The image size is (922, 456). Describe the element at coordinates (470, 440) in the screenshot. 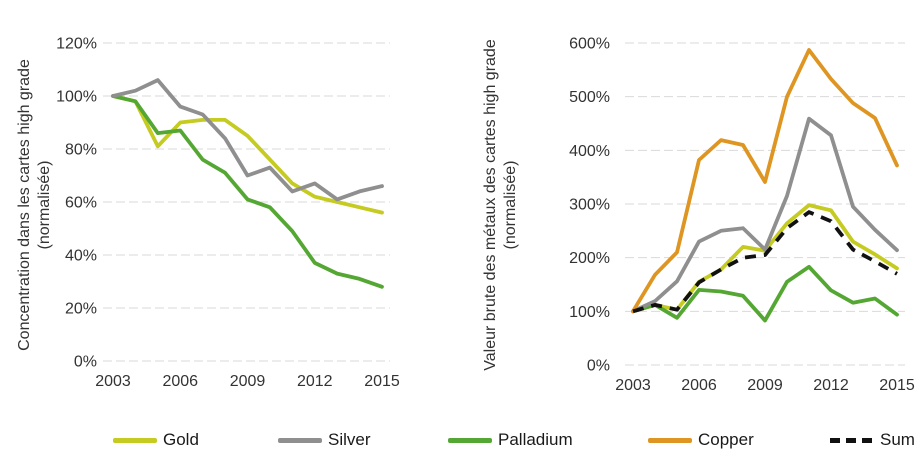

I see `palladium-line-swatch` at that location.